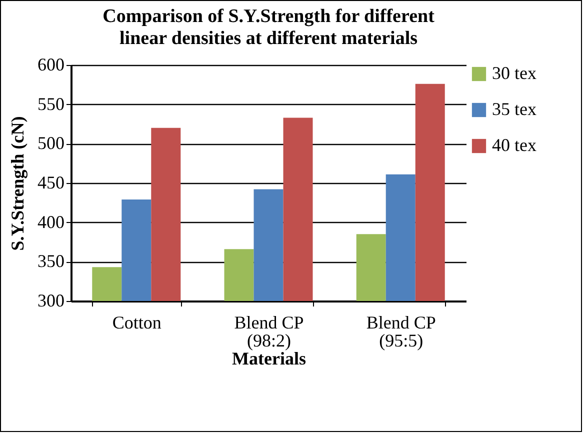  I want to click on legend-label: 35 tex, so click(514, 109).